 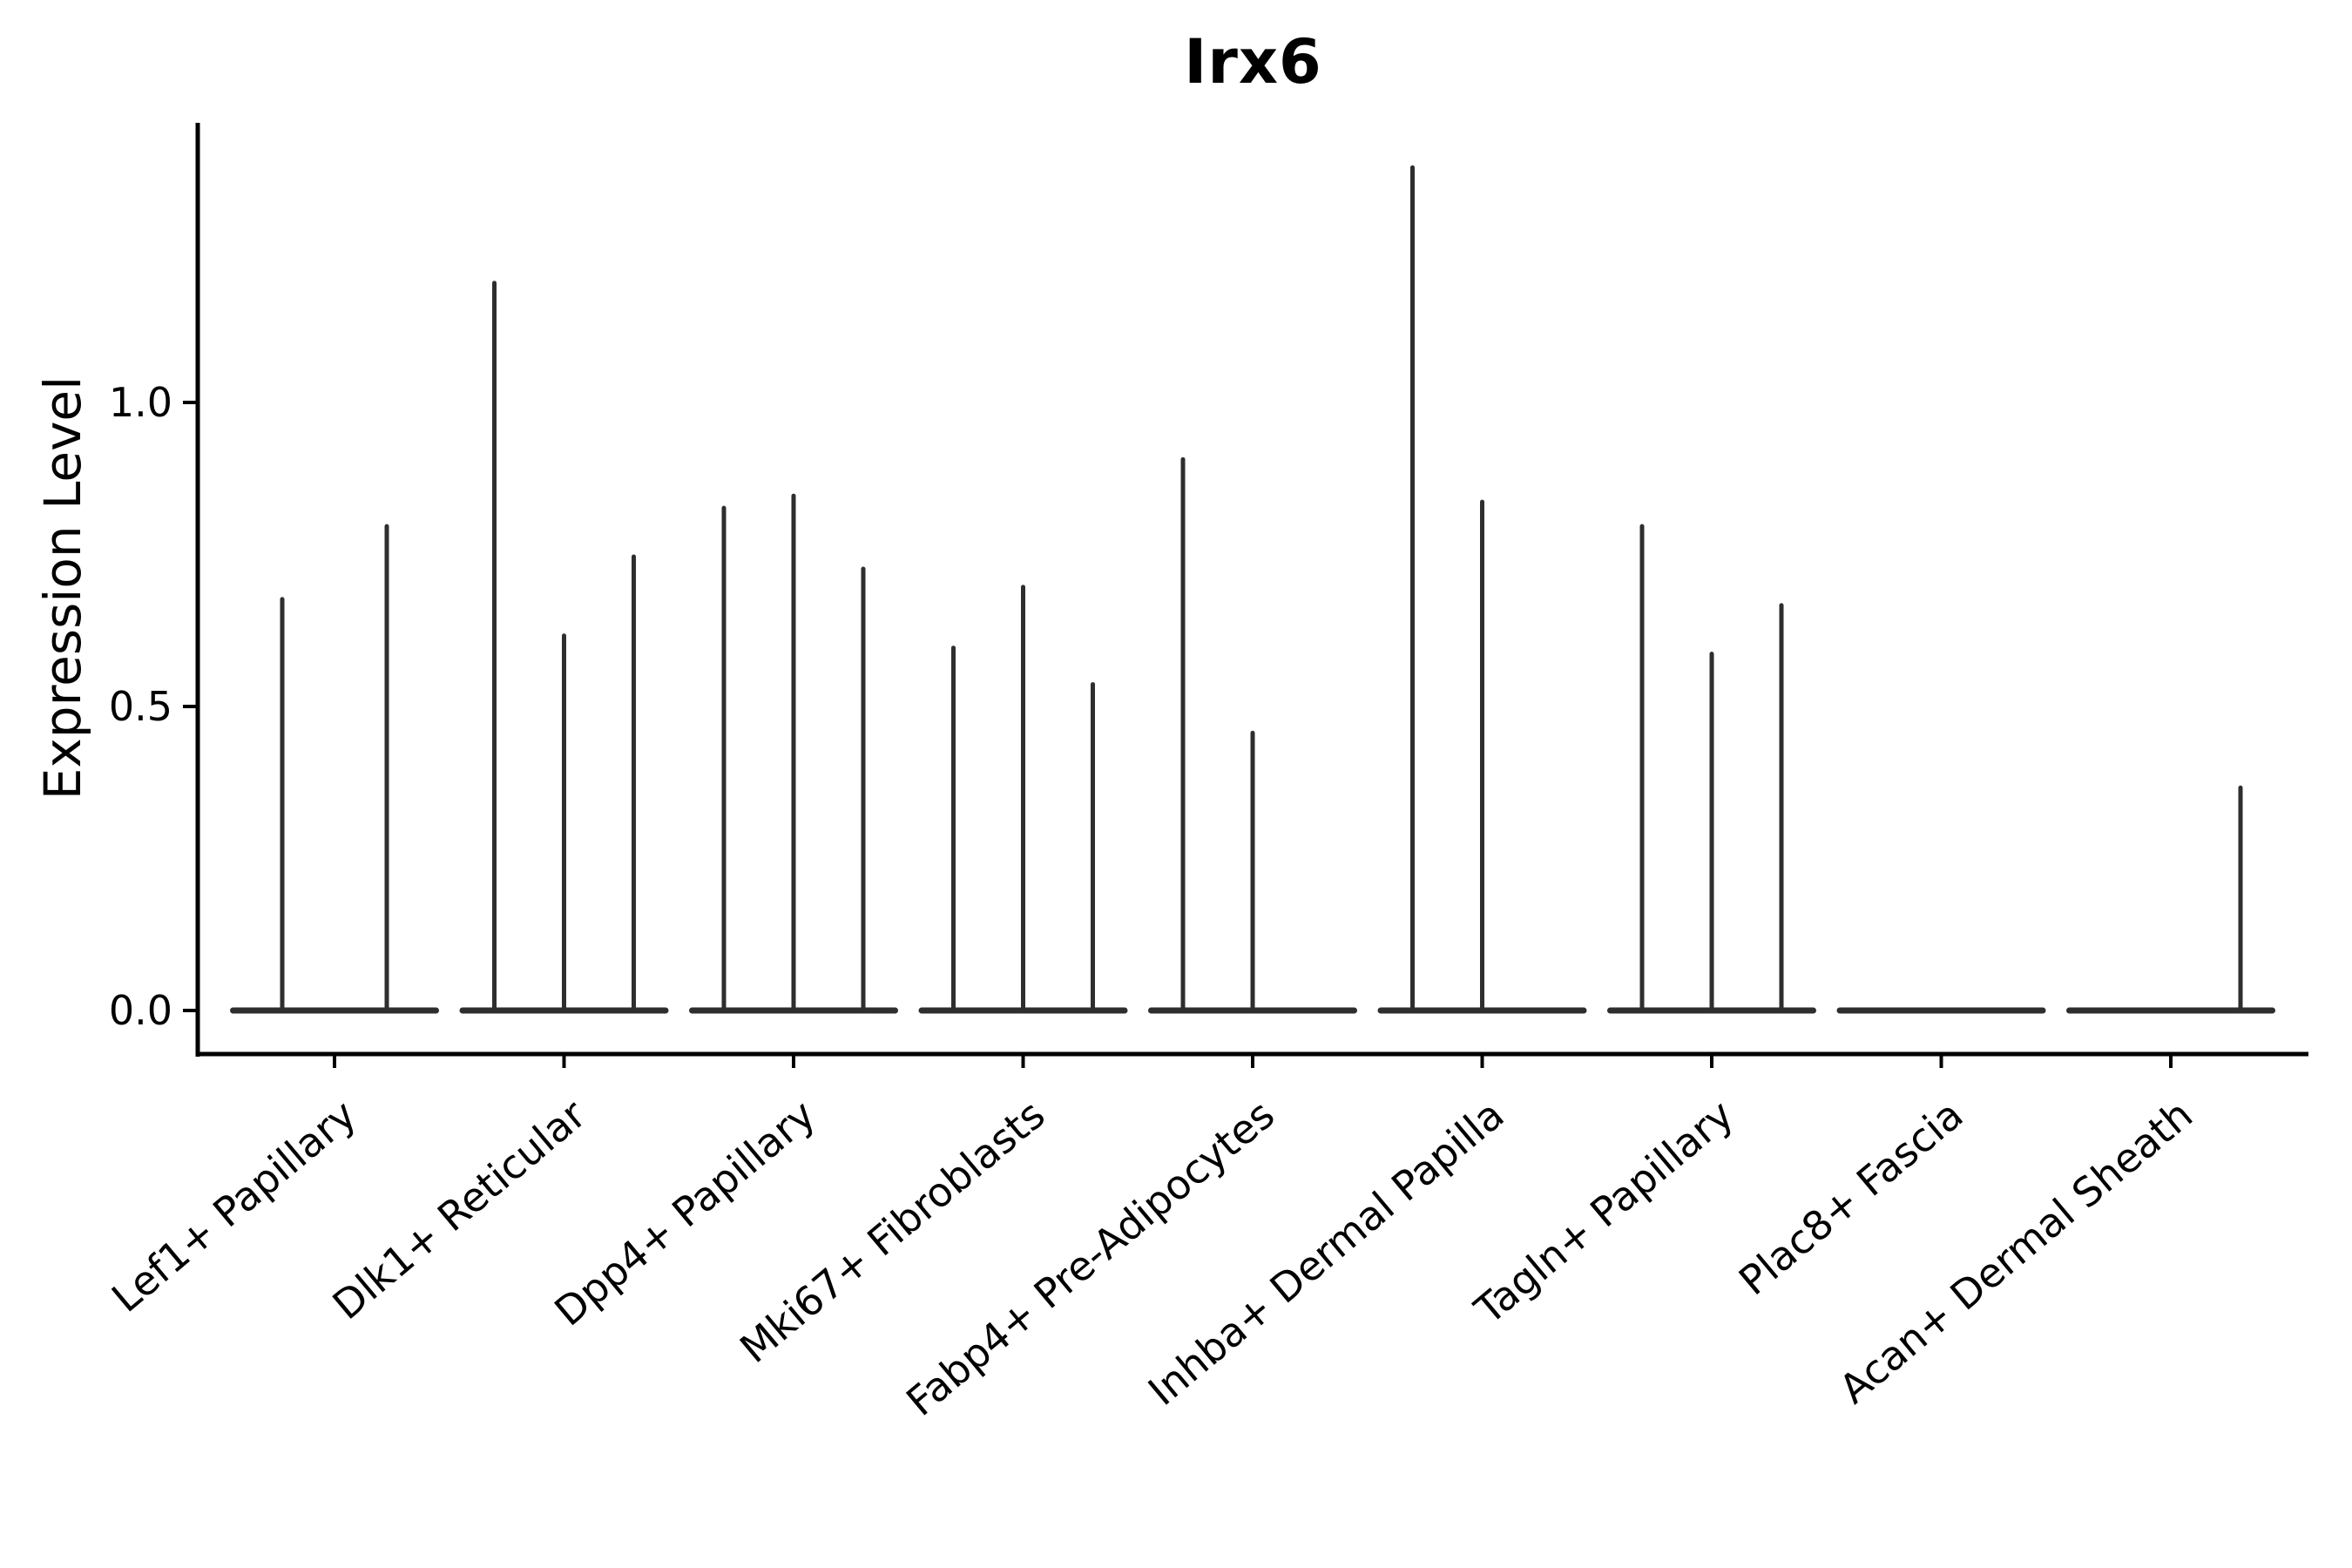 I want to click on y-tick-label: 0.0, so click(x=140, y=1011).